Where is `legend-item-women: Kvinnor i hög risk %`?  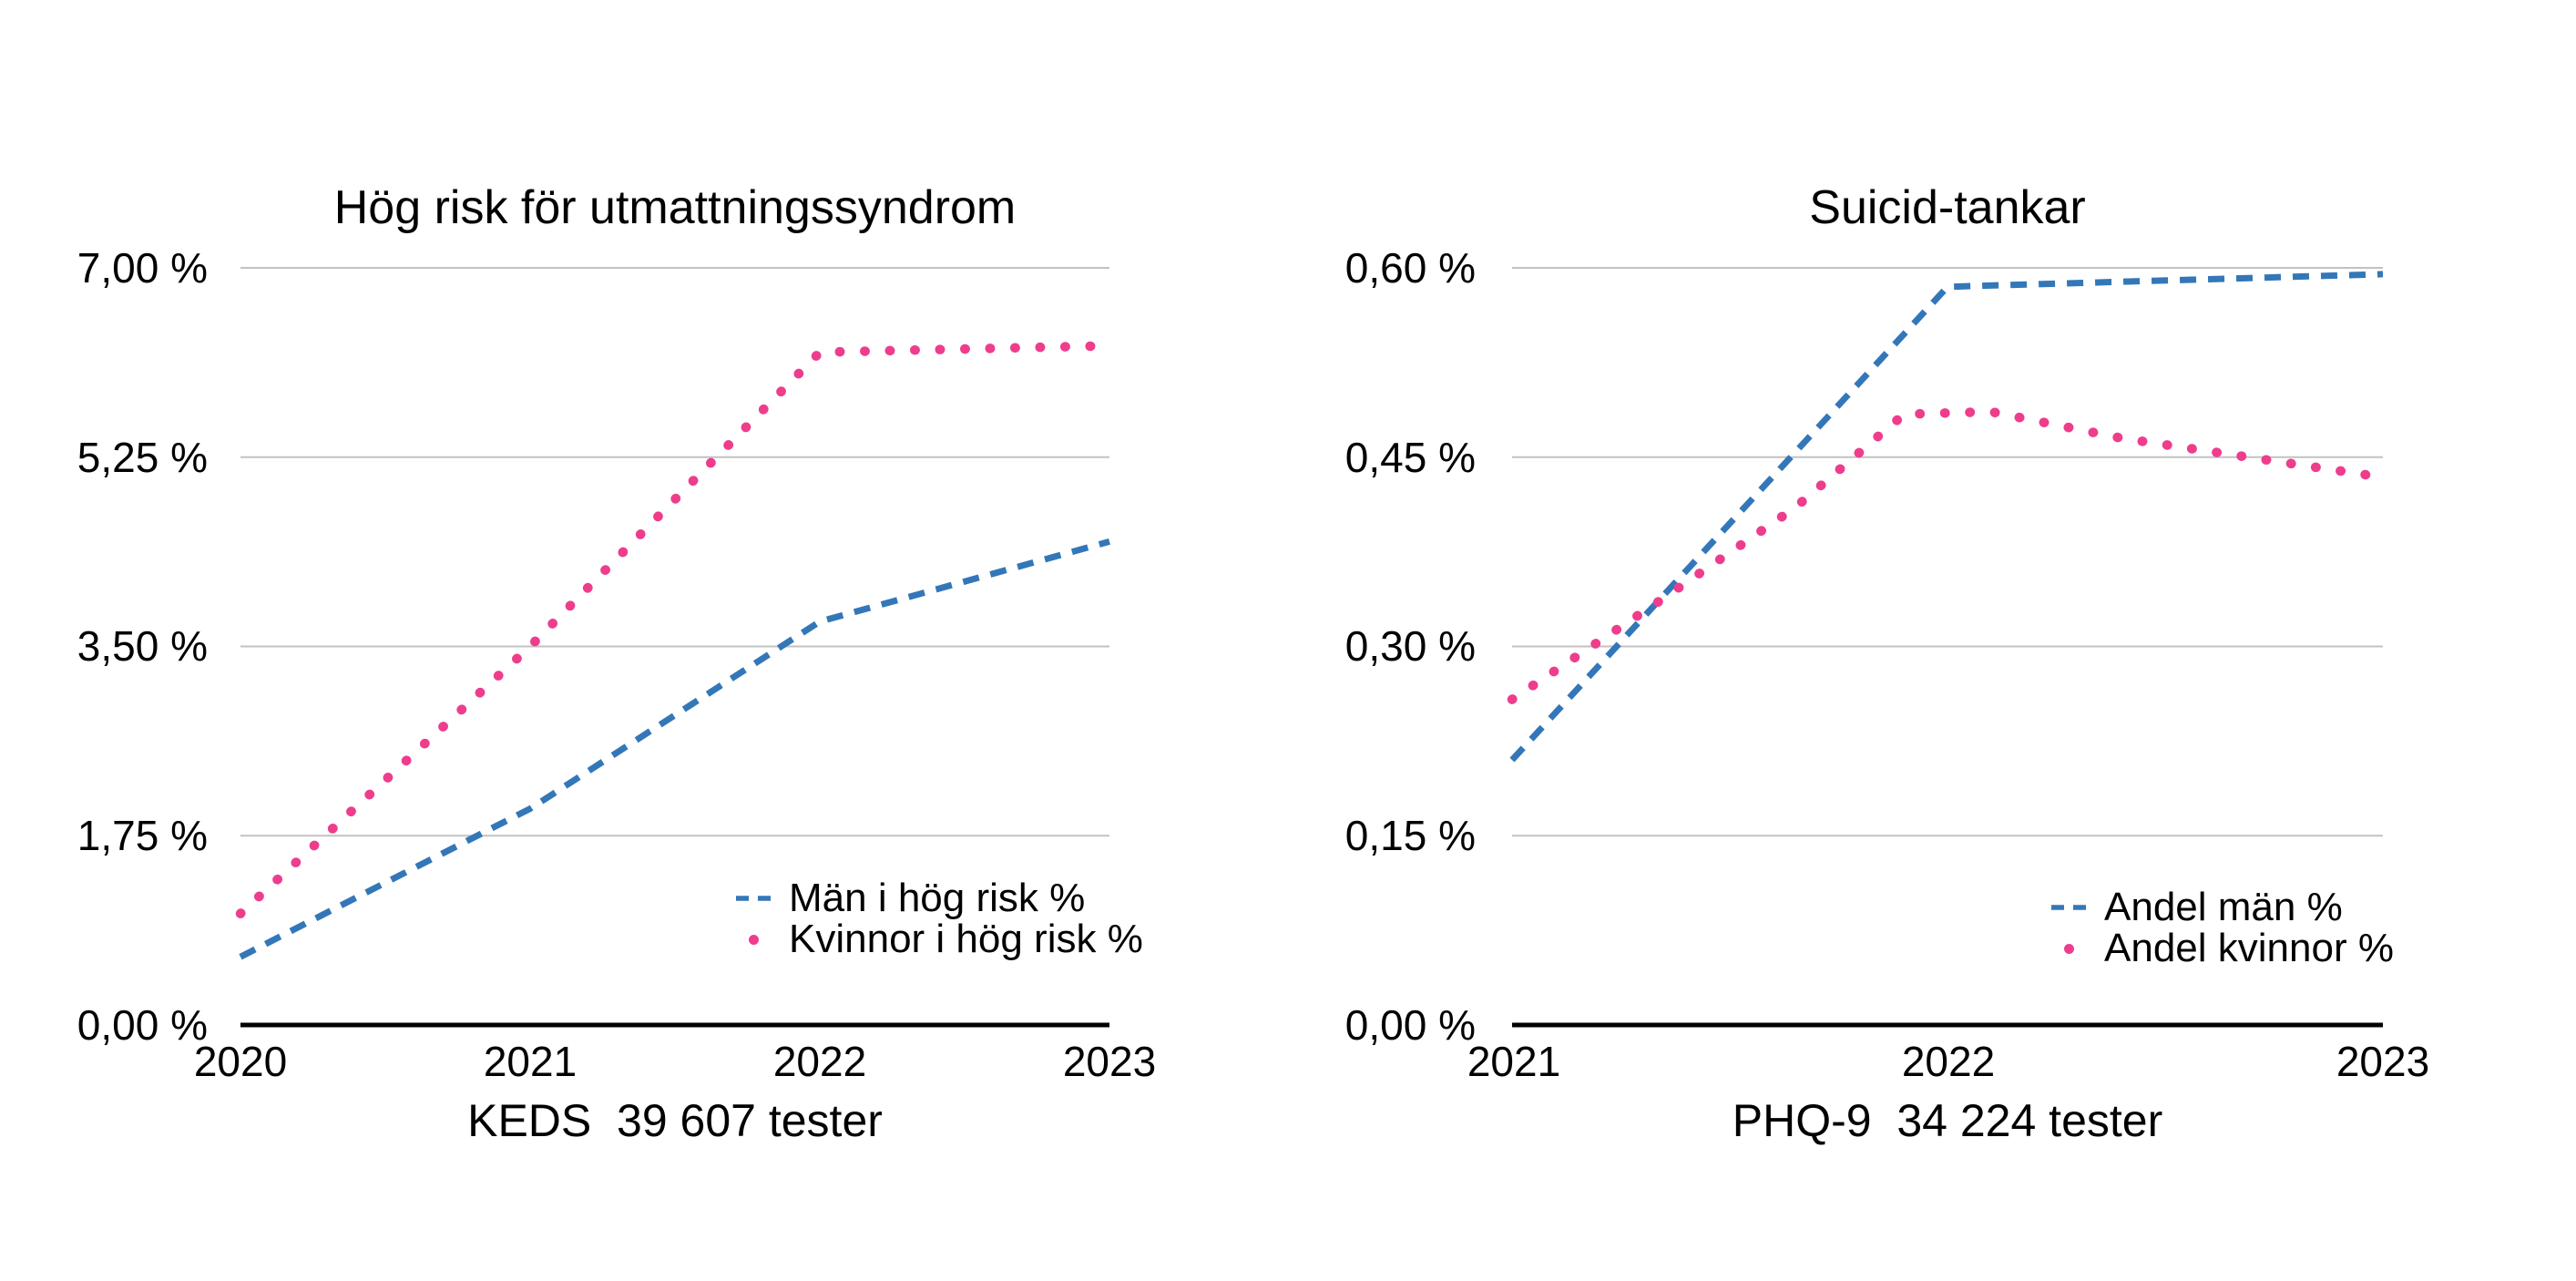
legend-item-women: Kvinnor i hög risk % is located at coordinates (940, 939).